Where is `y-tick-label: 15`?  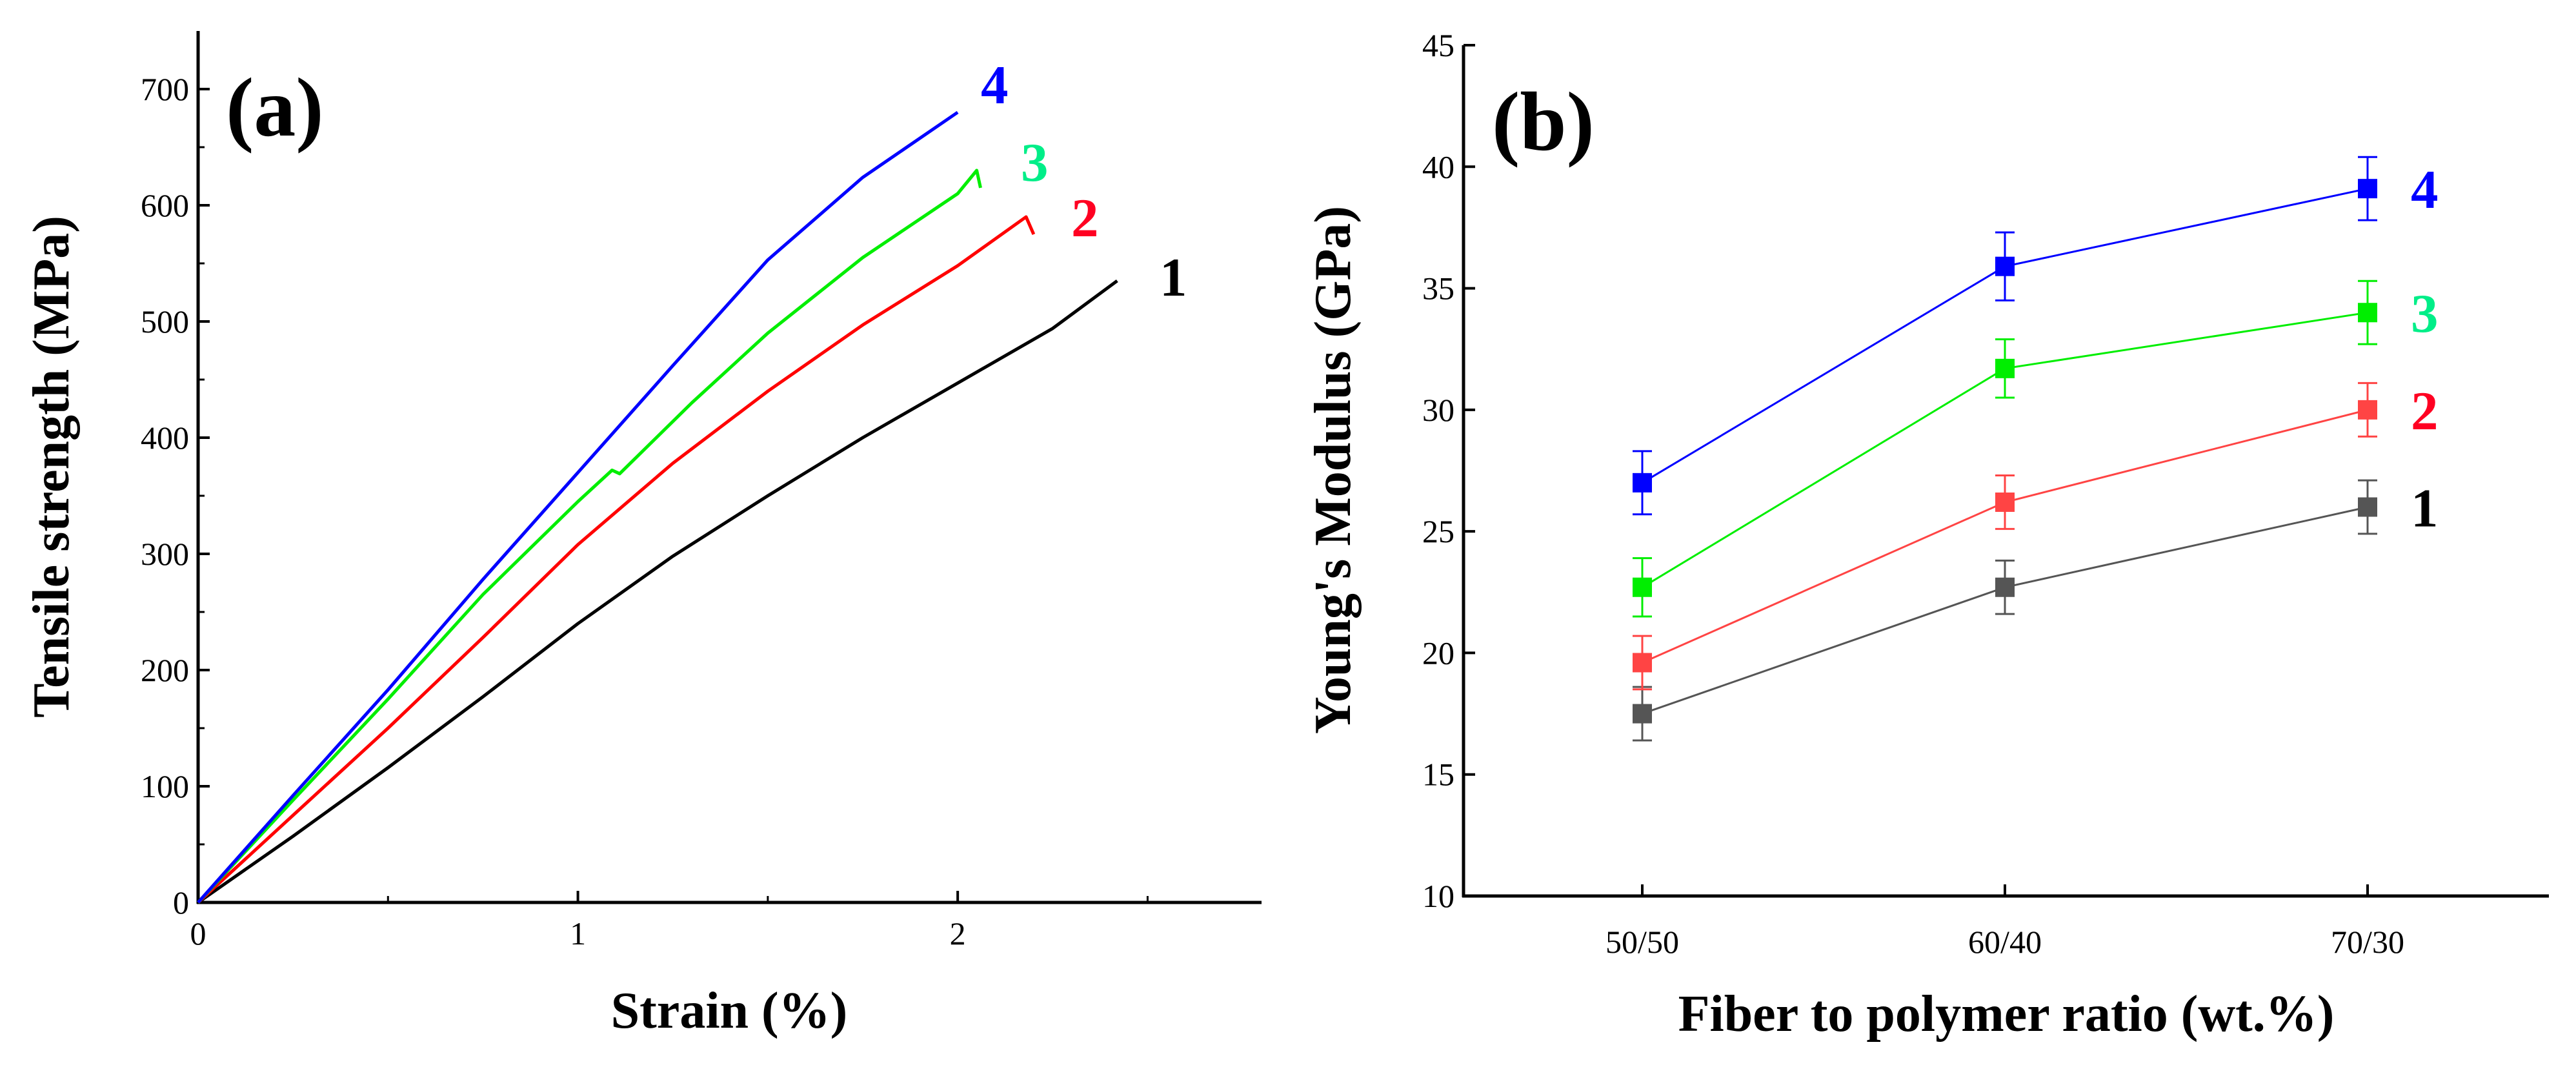
y-tick-label: 15 is located at coordinates (1438, 775).